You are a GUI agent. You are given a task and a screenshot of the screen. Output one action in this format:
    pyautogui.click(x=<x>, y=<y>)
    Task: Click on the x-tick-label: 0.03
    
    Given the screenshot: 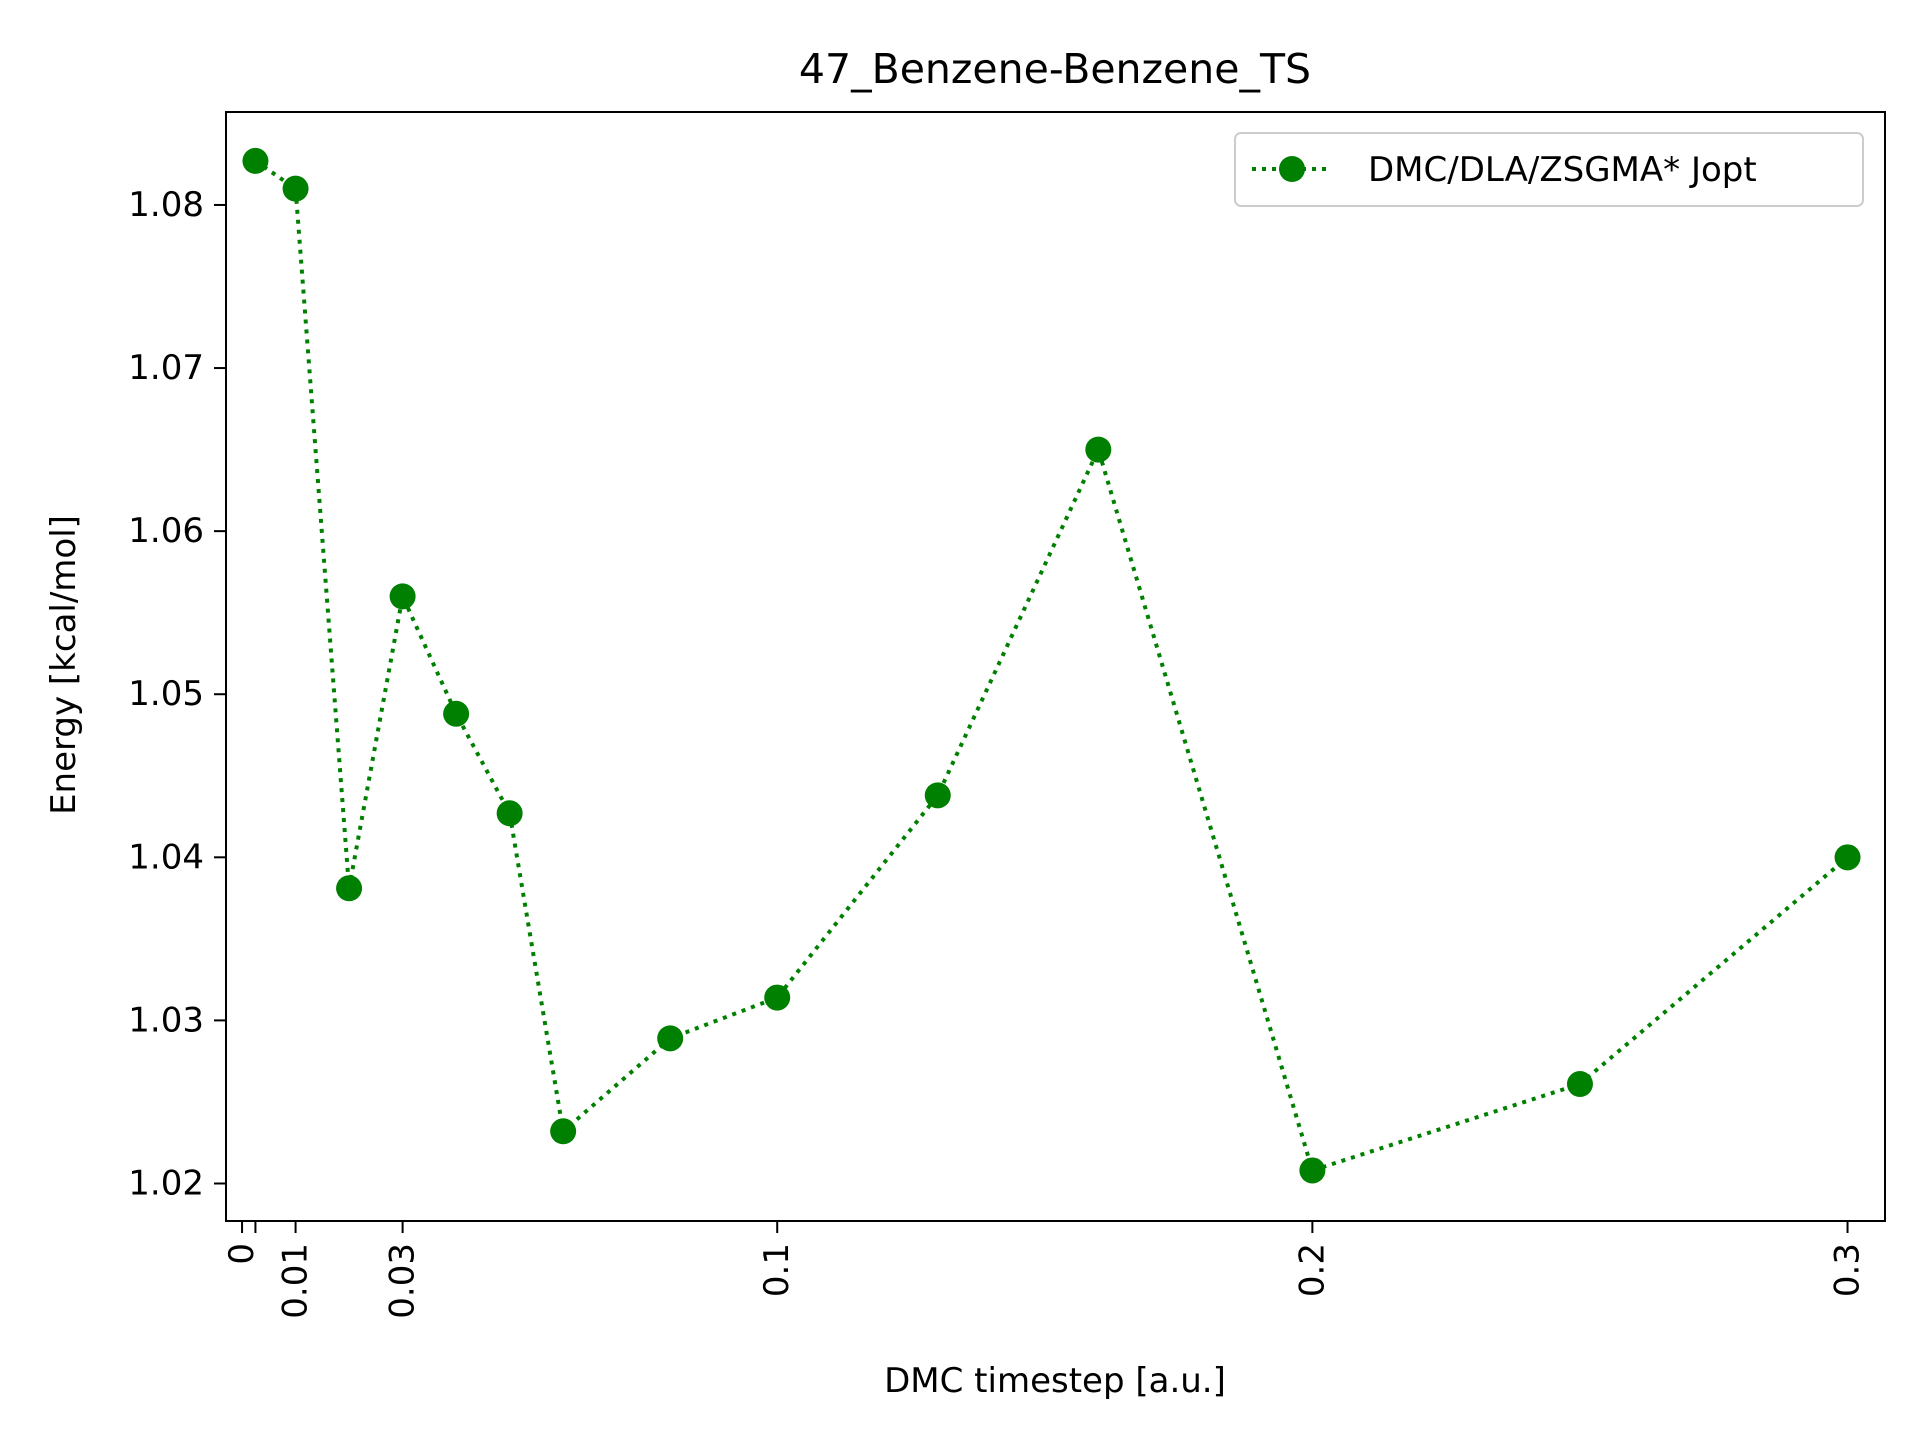 What is the action you would take?
    pyautogui.click(x=403, y=1281)
    